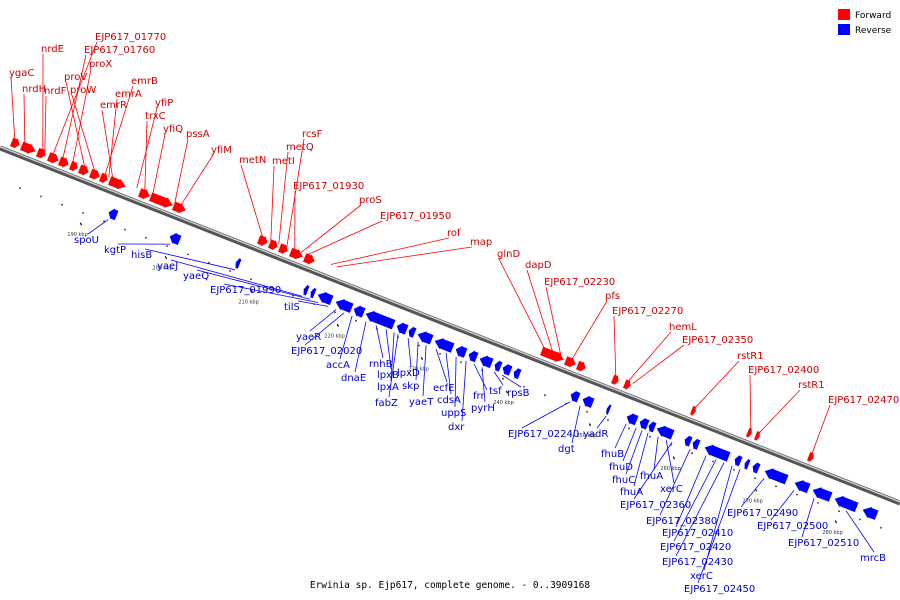 This screenshot has height=600, width=900. Describe the element at coordinates (119, 50) in the screenshot. I see `forward-gene-label: EJP617_01760` at that location.